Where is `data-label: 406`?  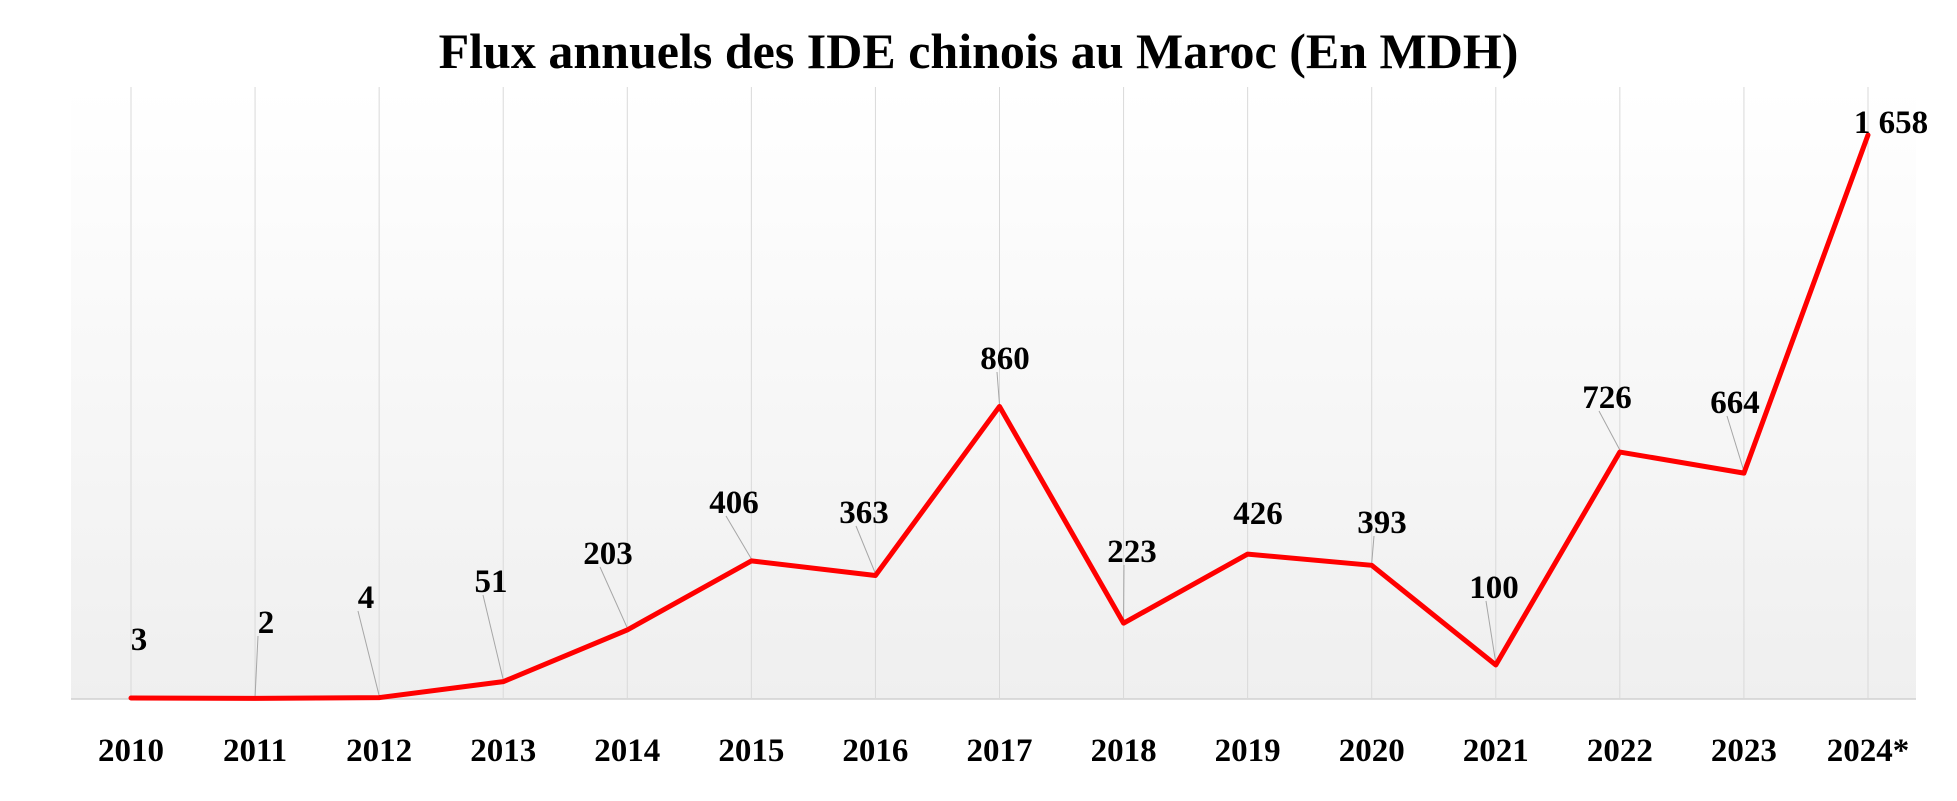
data-label: 406 is located at coordinates (734, 503).